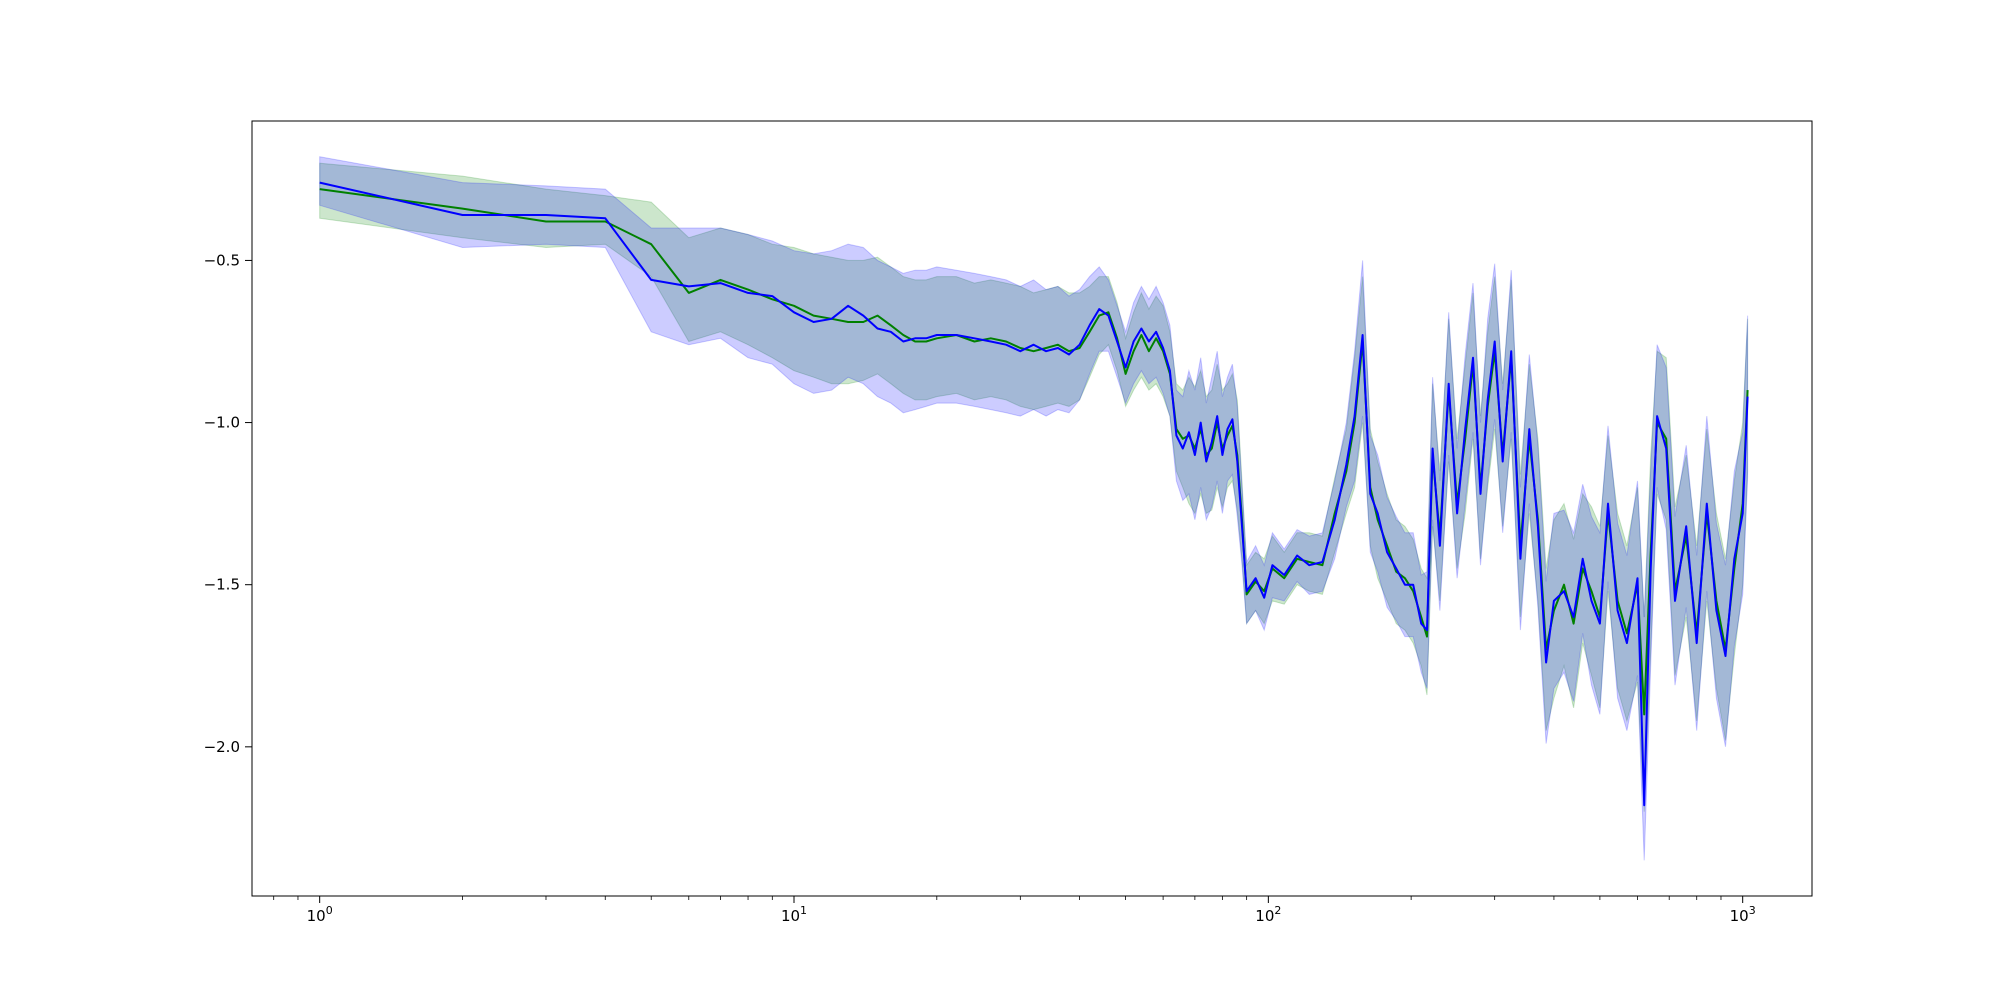  I want to click on y-tick-label: −0.5, so click(222, 260).